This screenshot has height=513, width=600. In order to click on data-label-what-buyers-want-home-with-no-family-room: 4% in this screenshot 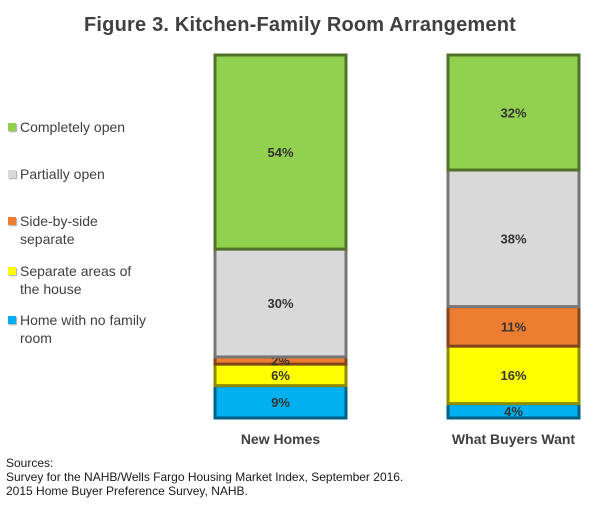, I will do `click(513, 411)`.